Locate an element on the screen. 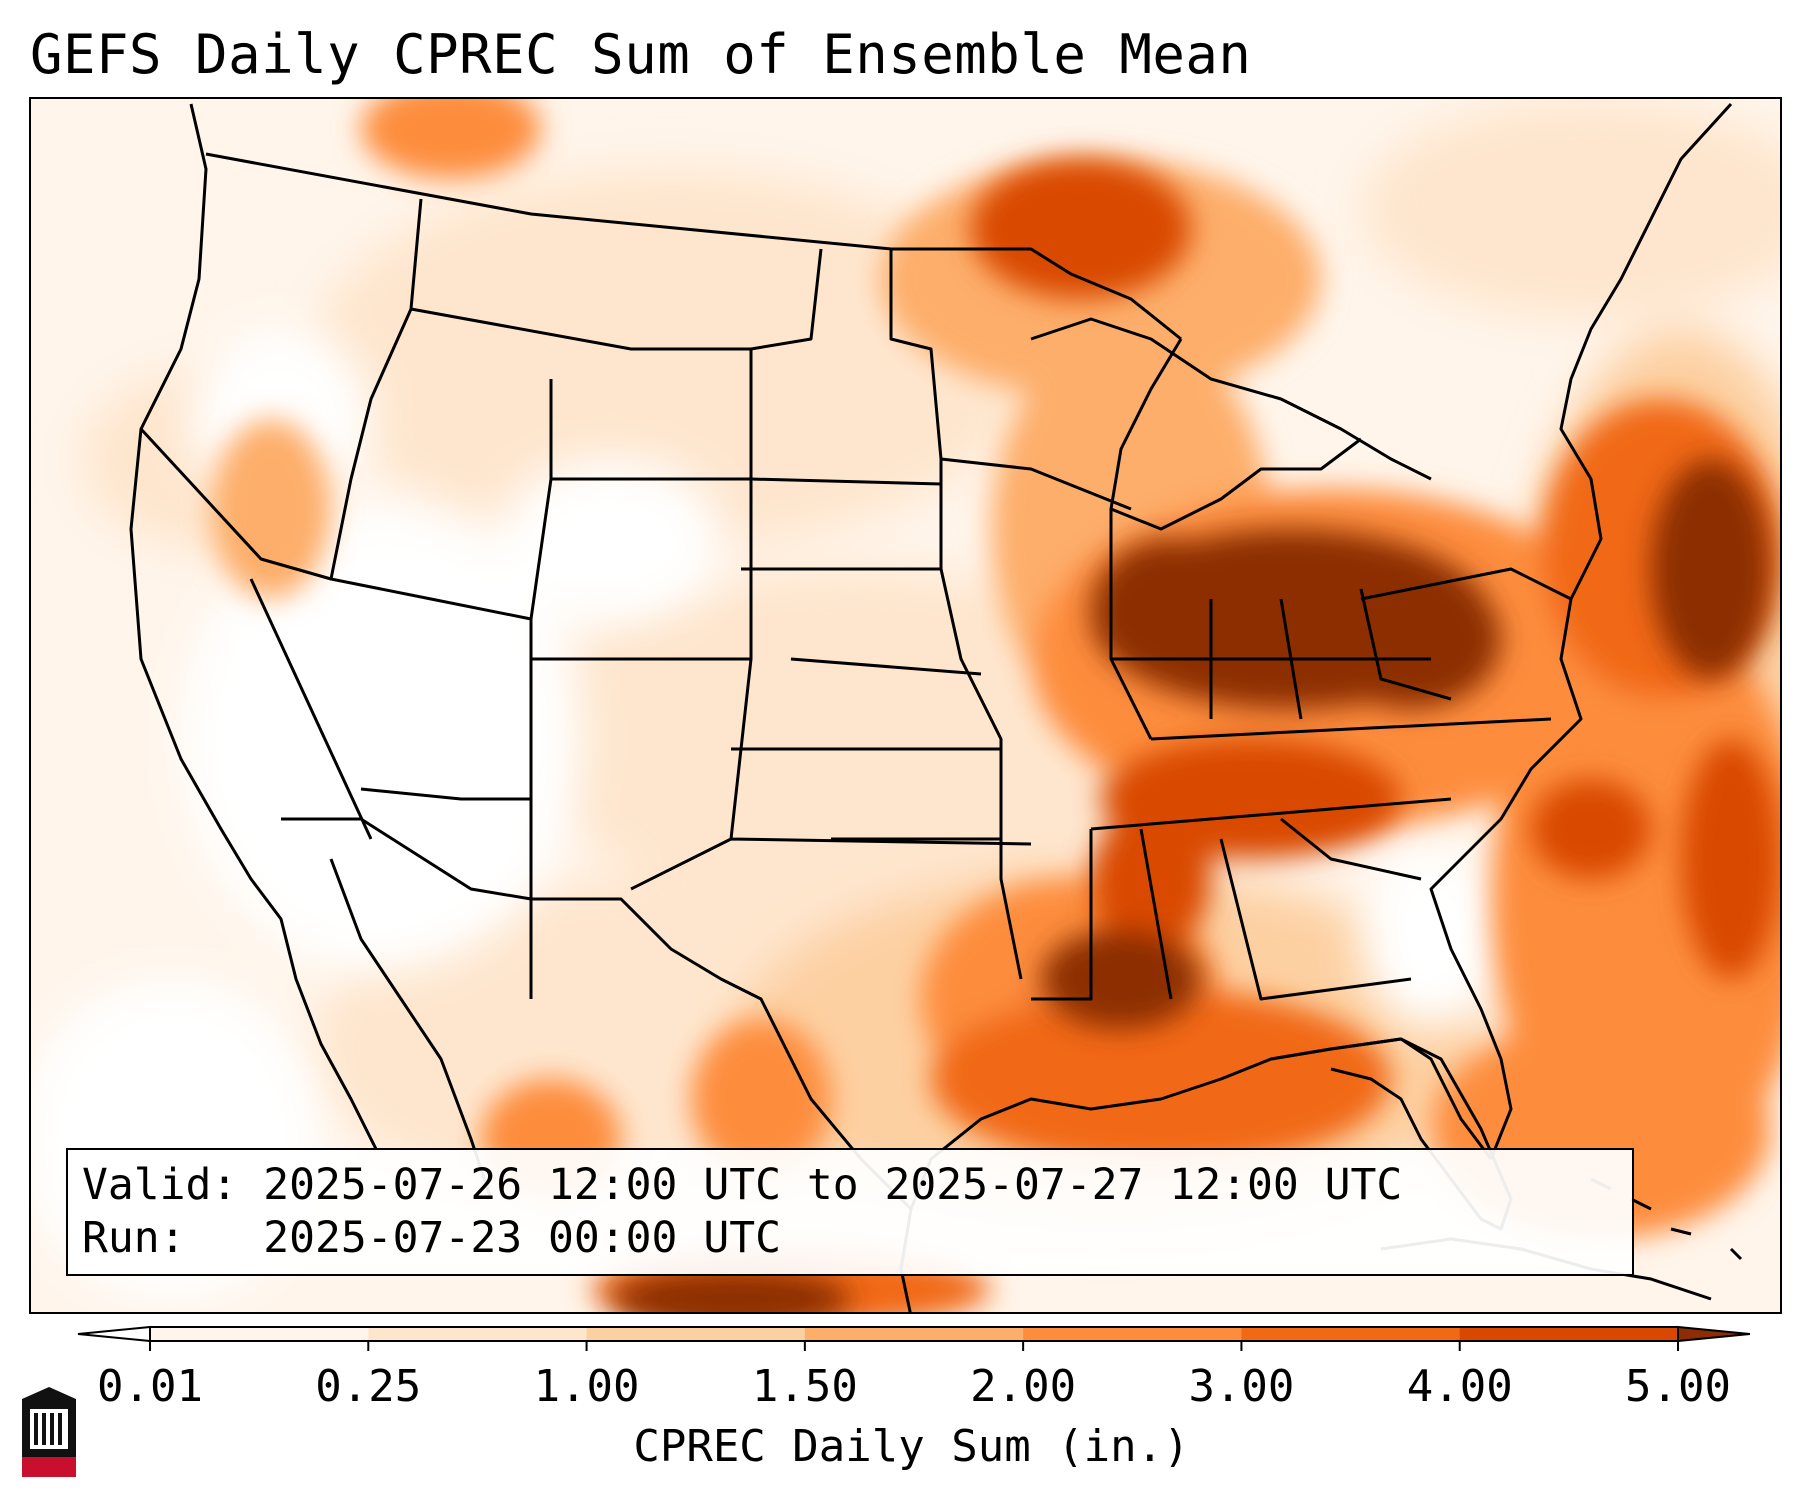  colorbar-tick-label: 4.00 is located at coordinates (1459, 1386).